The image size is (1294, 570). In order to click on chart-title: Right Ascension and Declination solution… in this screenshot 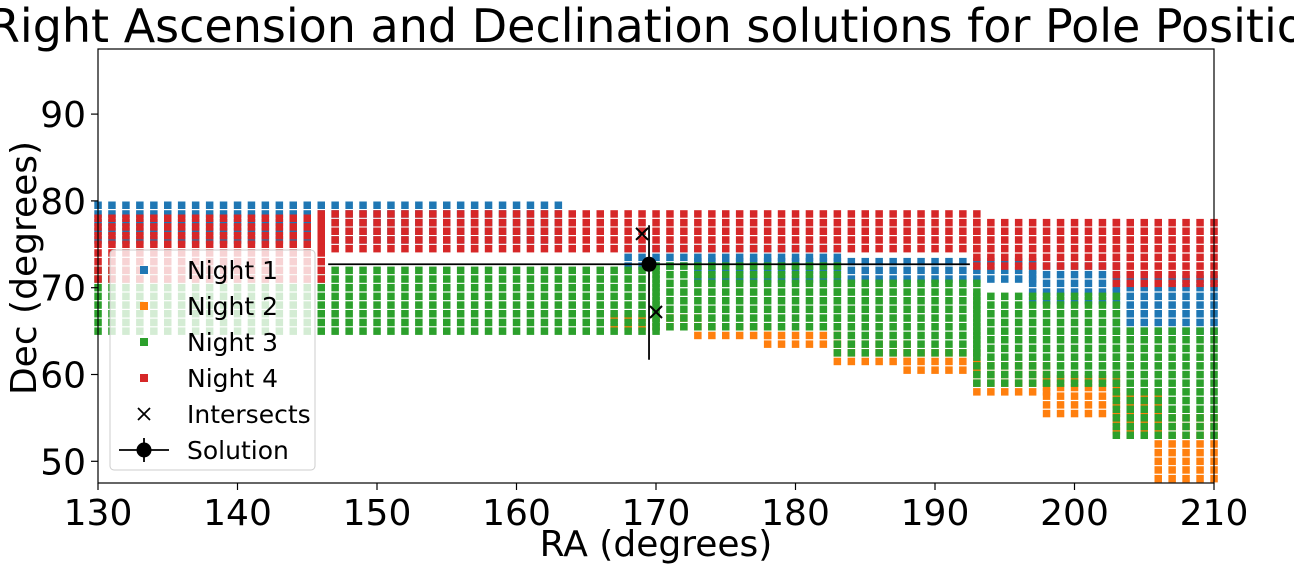, I will do `click(647, 26)`.